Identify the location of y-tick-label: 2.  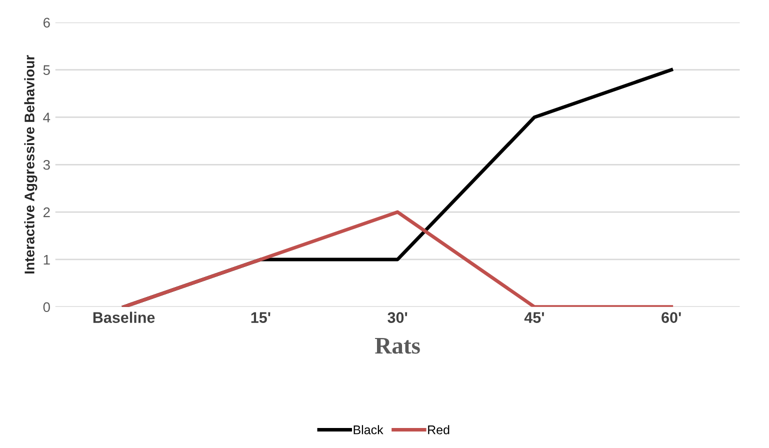
(46, 212).